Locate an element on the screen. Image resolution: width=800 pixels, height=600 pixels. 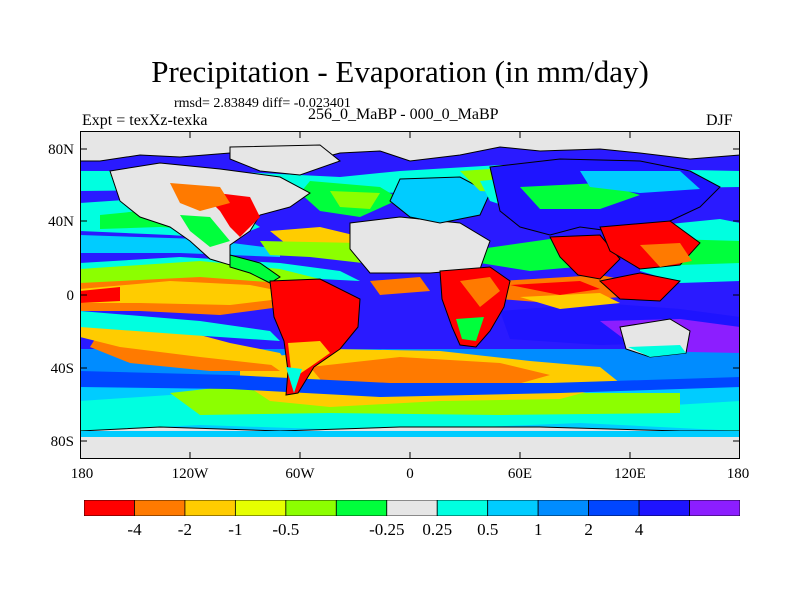
africa-green is located at coordinates (470, 329).